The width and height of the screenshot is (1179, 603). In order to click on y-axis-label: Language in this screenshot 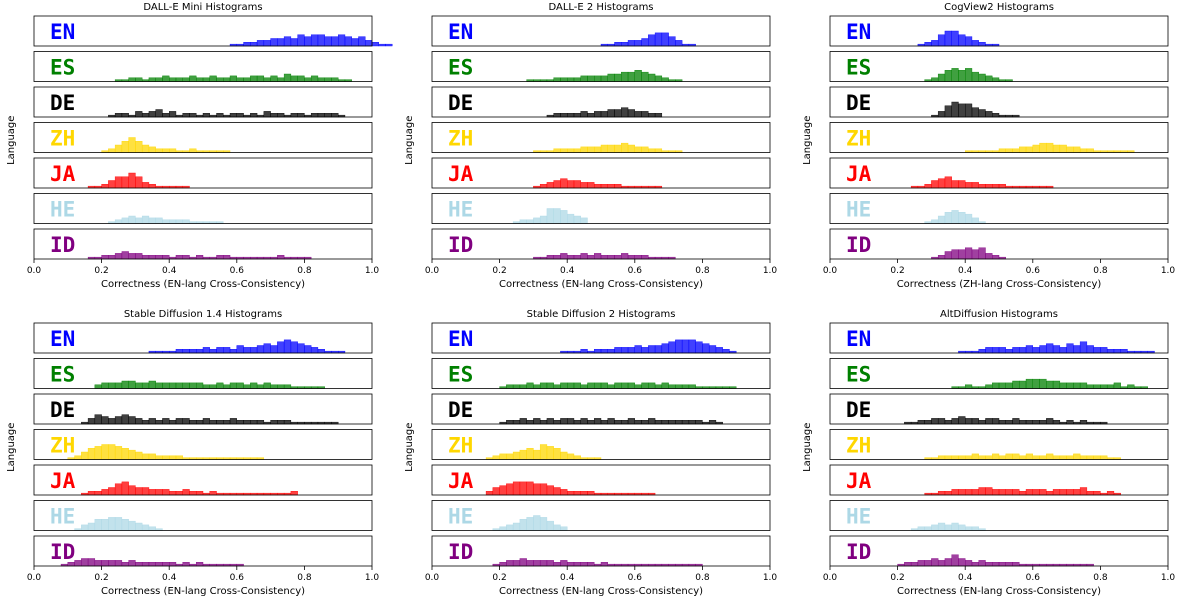, I will do `click(807, 447)`.